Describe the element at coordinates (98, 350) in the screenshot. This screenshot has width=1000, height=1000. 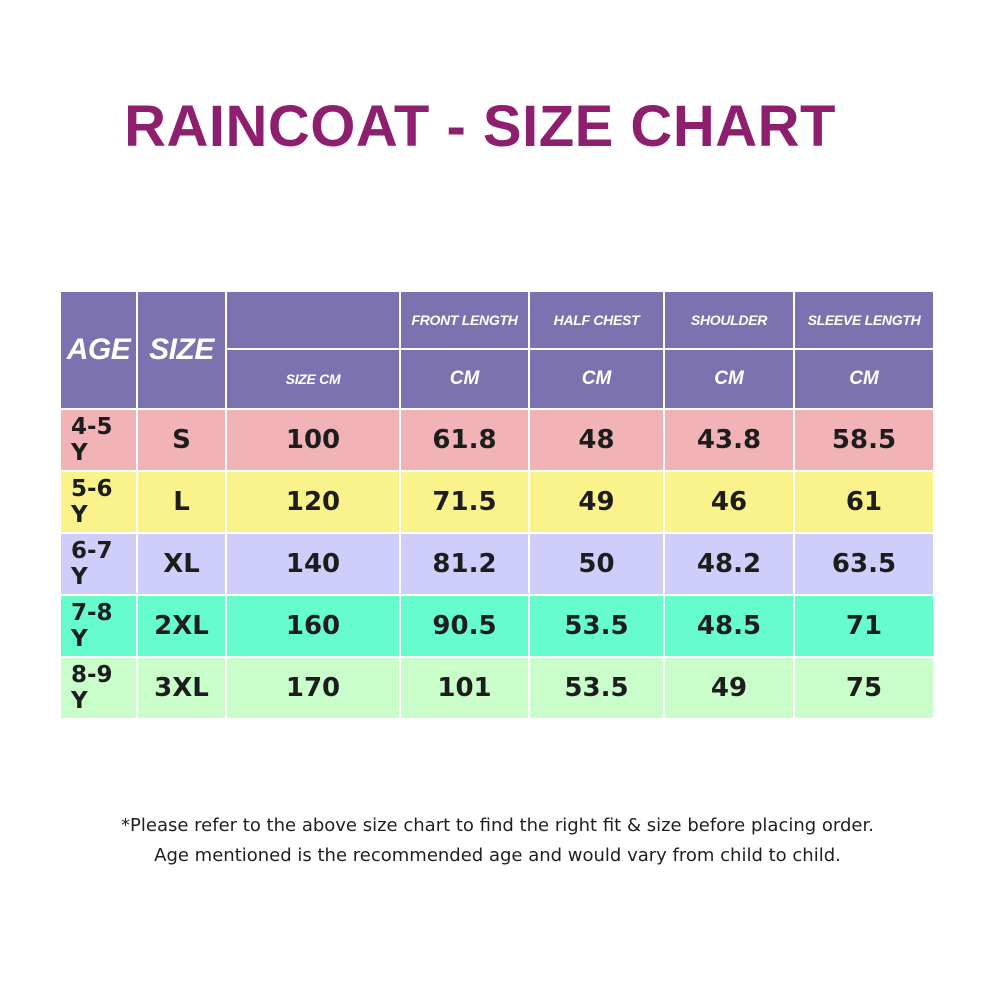
I see `header-age: AGE` at that location.